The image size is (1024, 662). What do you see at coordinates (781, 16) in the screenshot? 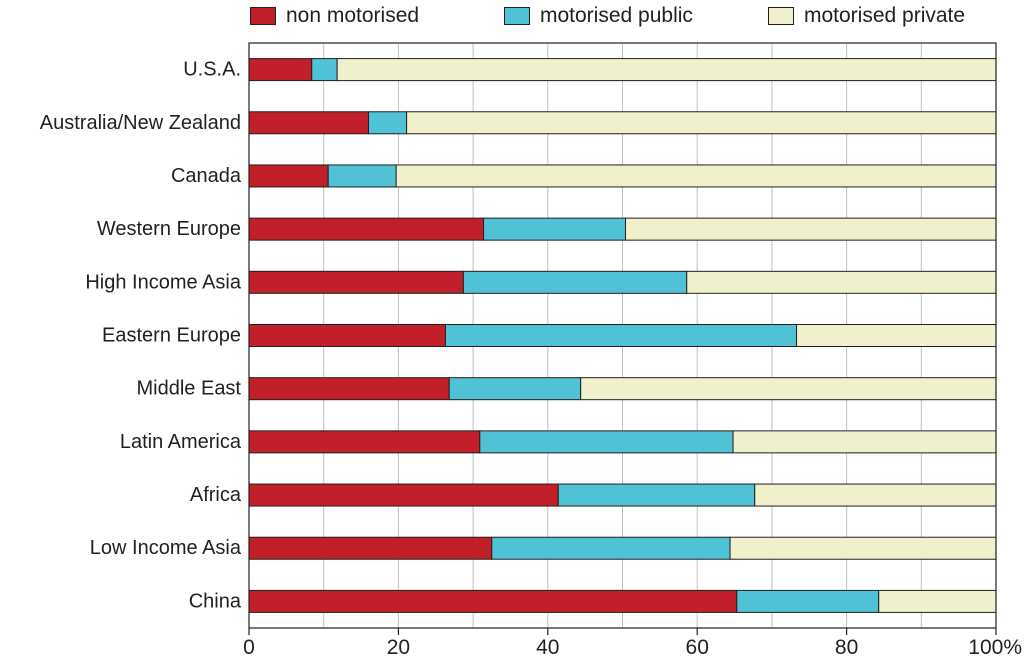
I see `legend-swatch-motorised-private` at bounding box center [781, 16].